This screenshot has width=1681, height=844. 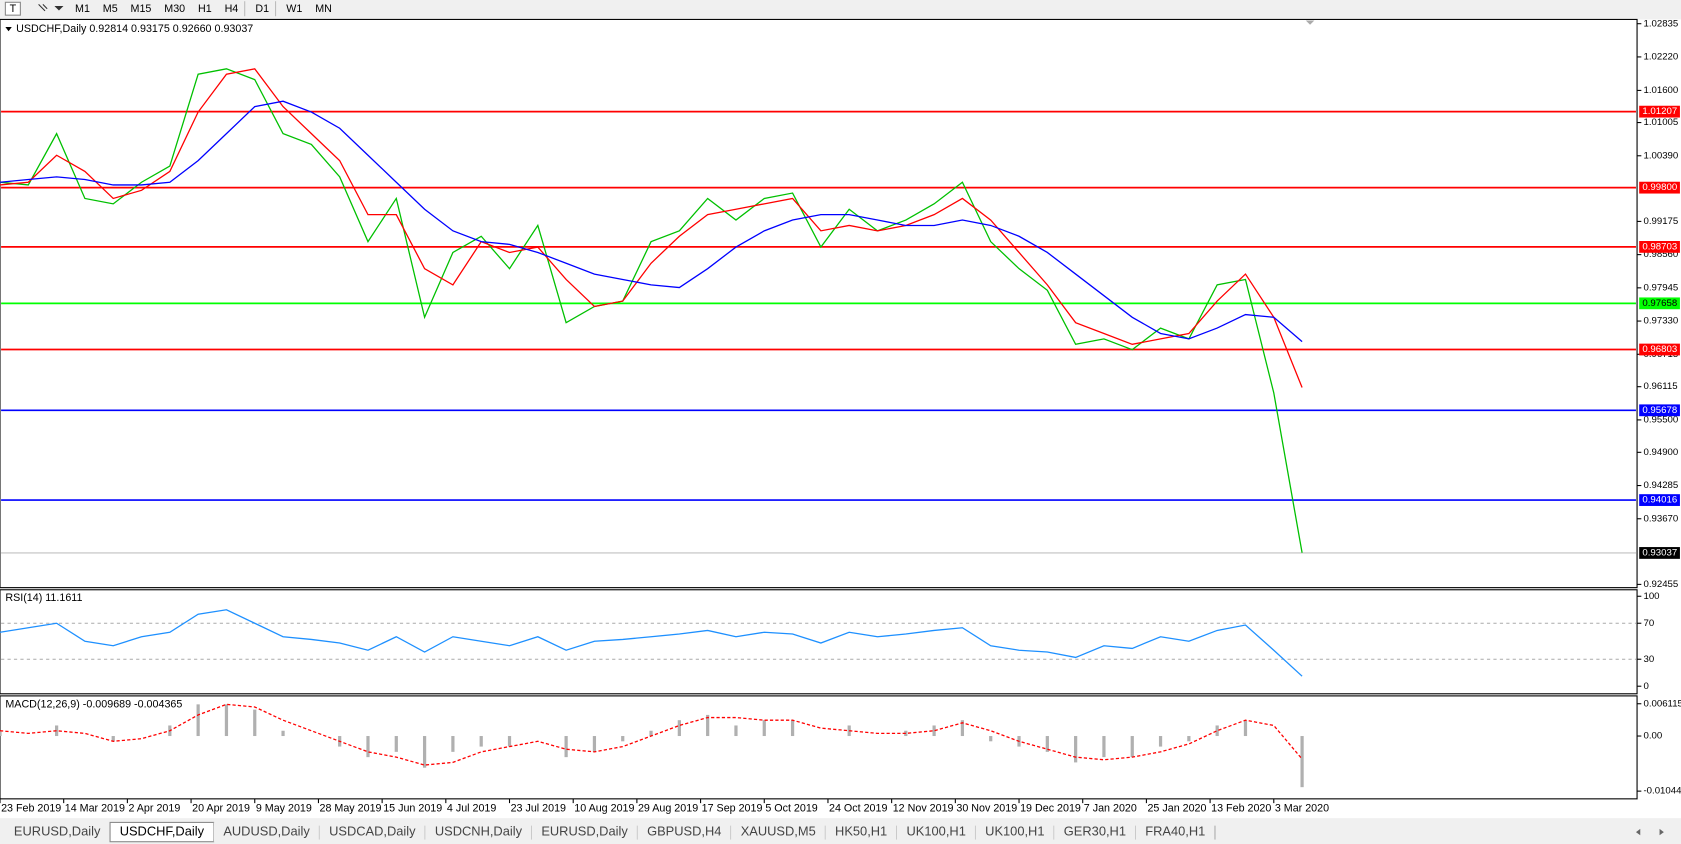 I want to click on tools-dropdown, so click(x=51, y=8).